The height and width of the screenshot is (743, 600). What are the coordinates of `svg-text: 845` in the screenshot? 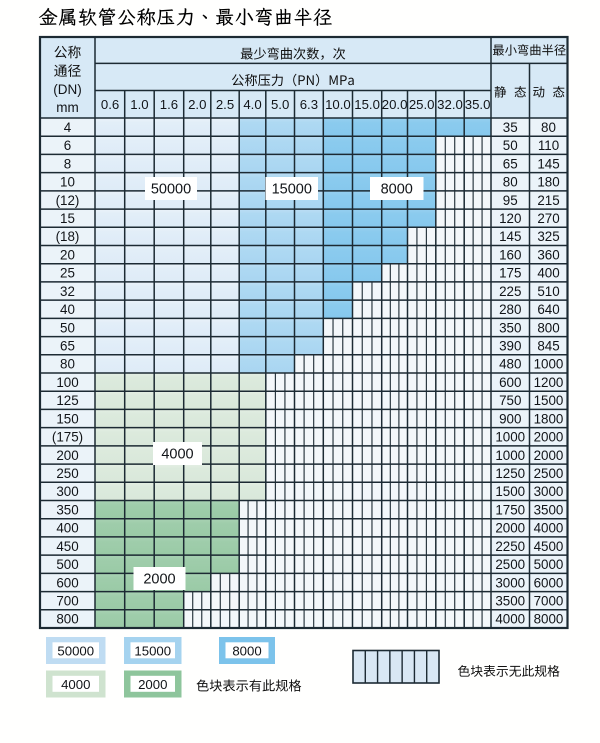 It's located at (548, 345).